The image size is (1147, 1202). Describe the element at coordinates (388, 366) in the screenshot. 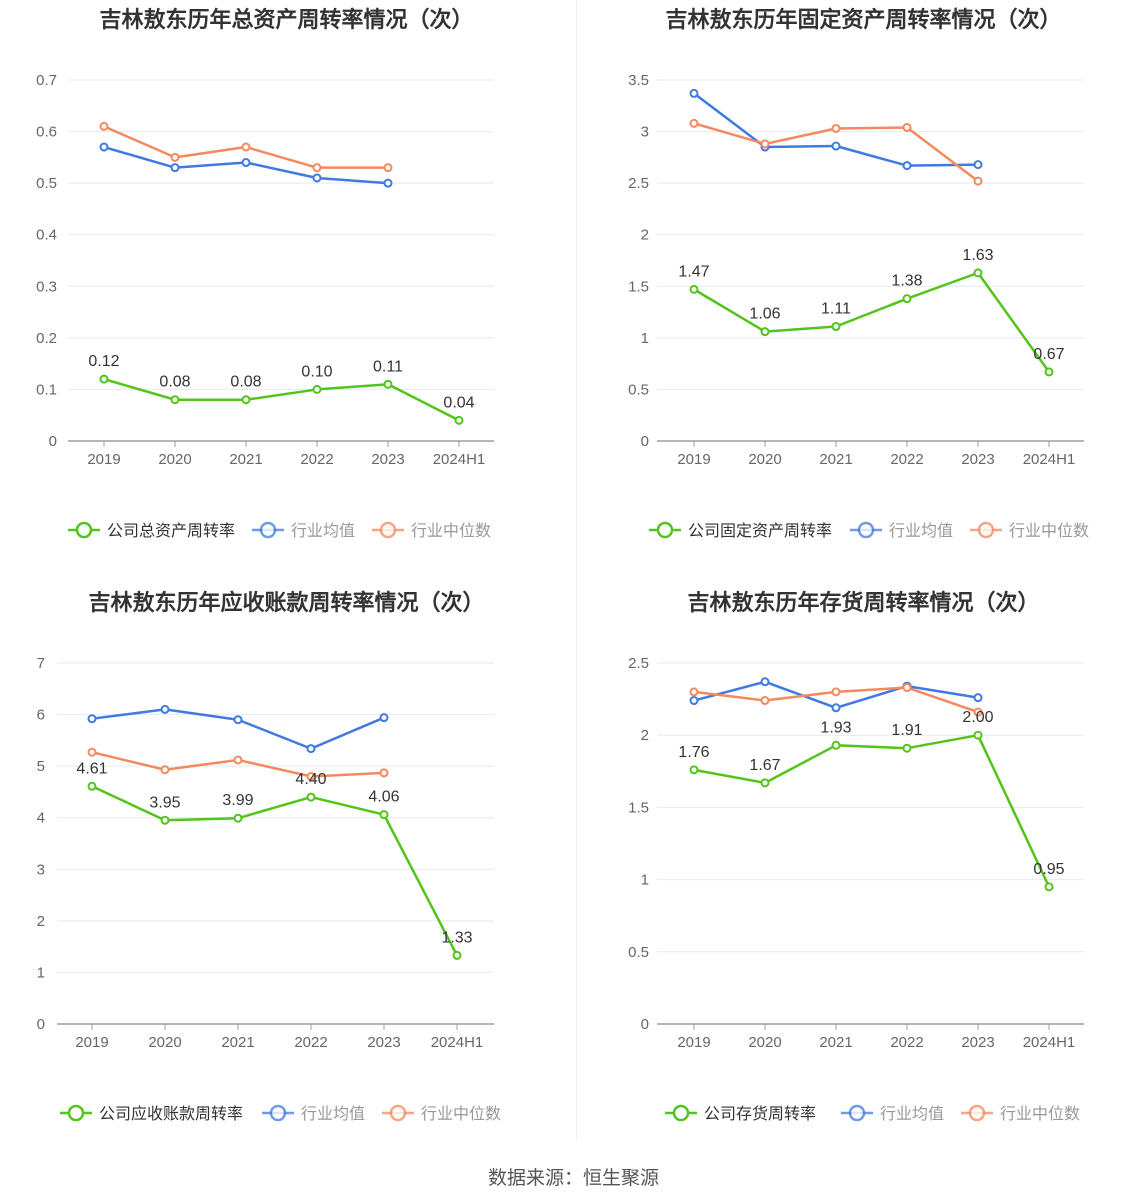

I see `data-label: 0.11` at that location.